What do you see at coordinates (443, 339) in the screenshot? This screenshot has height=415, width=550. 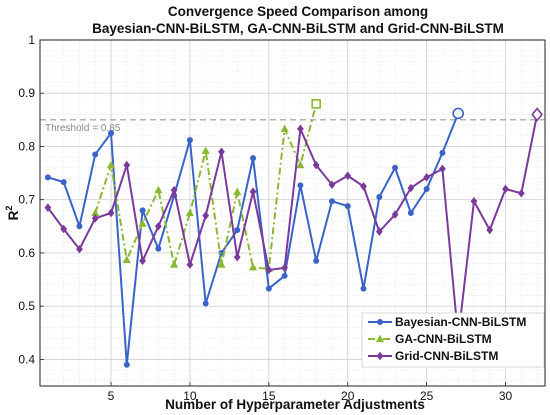 I see `legend-label-ga-cnn-bilstm: GA-CNN-BiLSTM` at bounding box center [443, 339].